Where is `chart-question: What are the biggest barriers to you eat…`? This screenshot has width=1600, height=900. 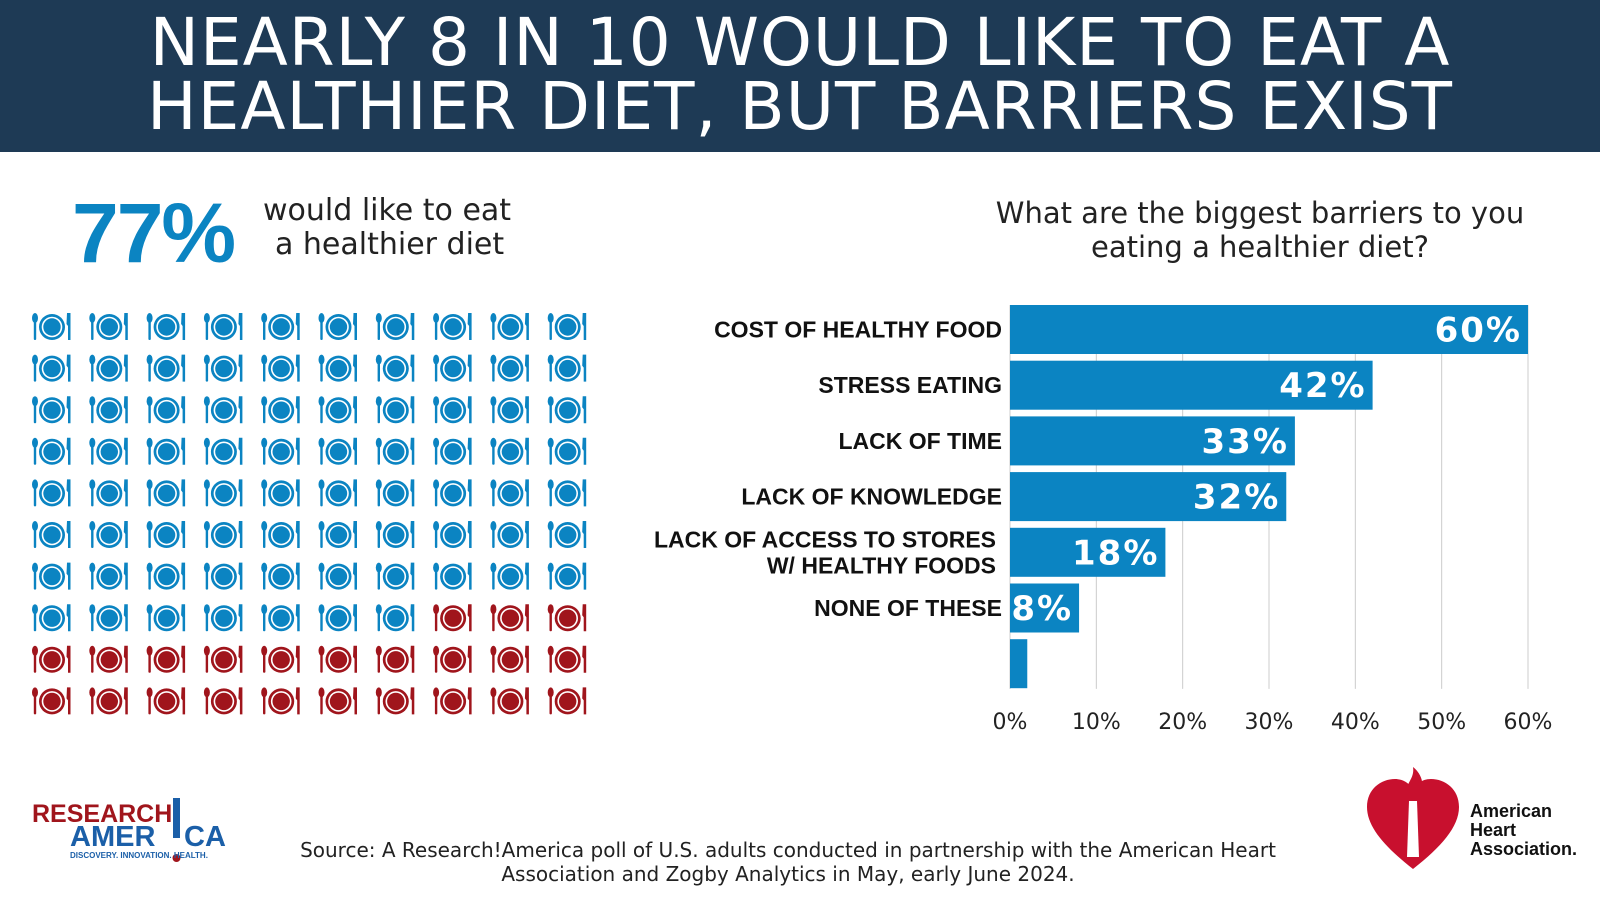
chart-question: What are the biggest barriers to you eat… is located at coordinates (1260, 230).